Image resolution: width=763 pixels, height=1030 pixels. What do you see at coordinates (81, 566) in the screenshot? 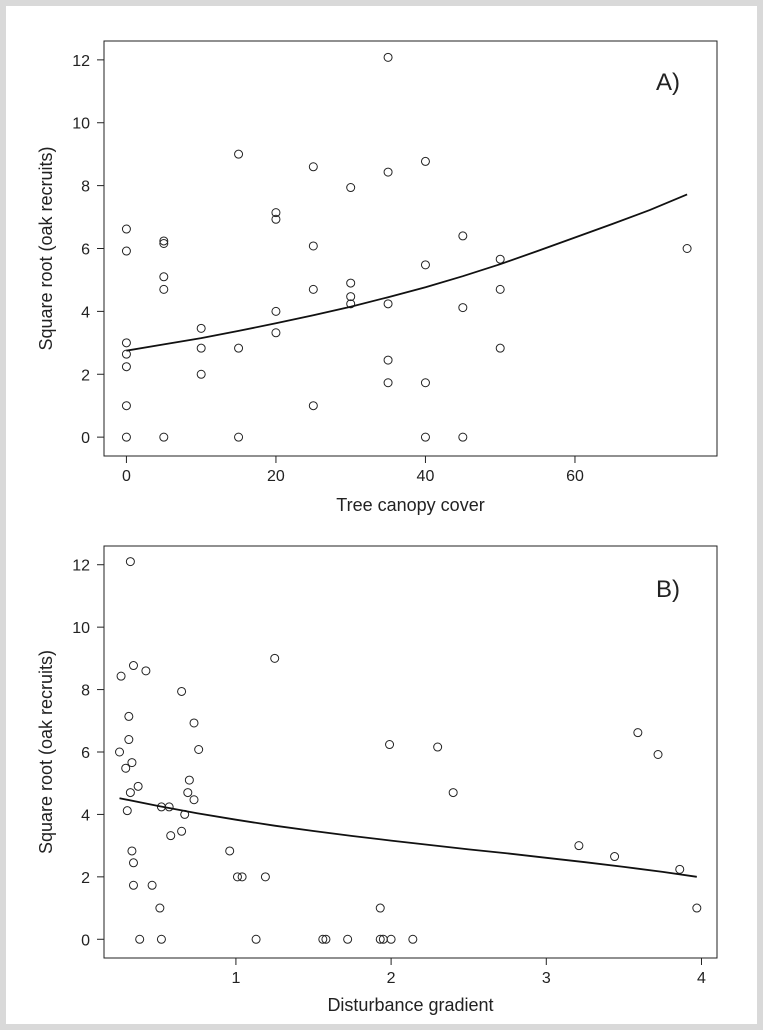
I see `y-tick-label: 12` at bounding box center [81, 566].